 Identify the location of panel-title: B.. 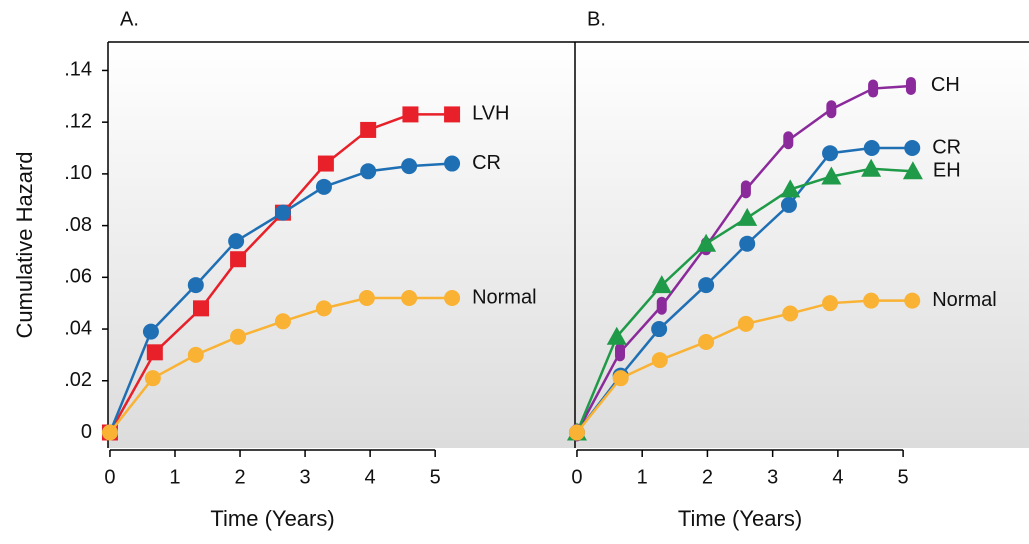
(596, 19).